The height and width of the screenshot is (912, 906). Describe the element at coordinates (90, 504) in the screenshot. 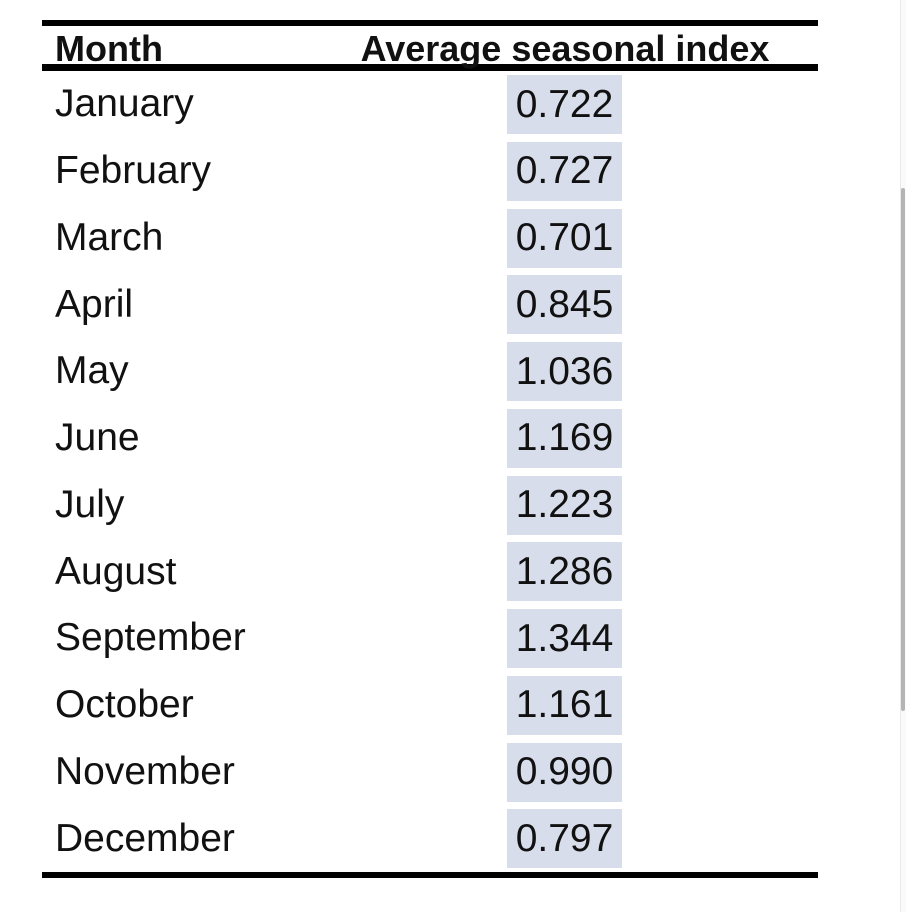

I see `month-label: July` at that location.